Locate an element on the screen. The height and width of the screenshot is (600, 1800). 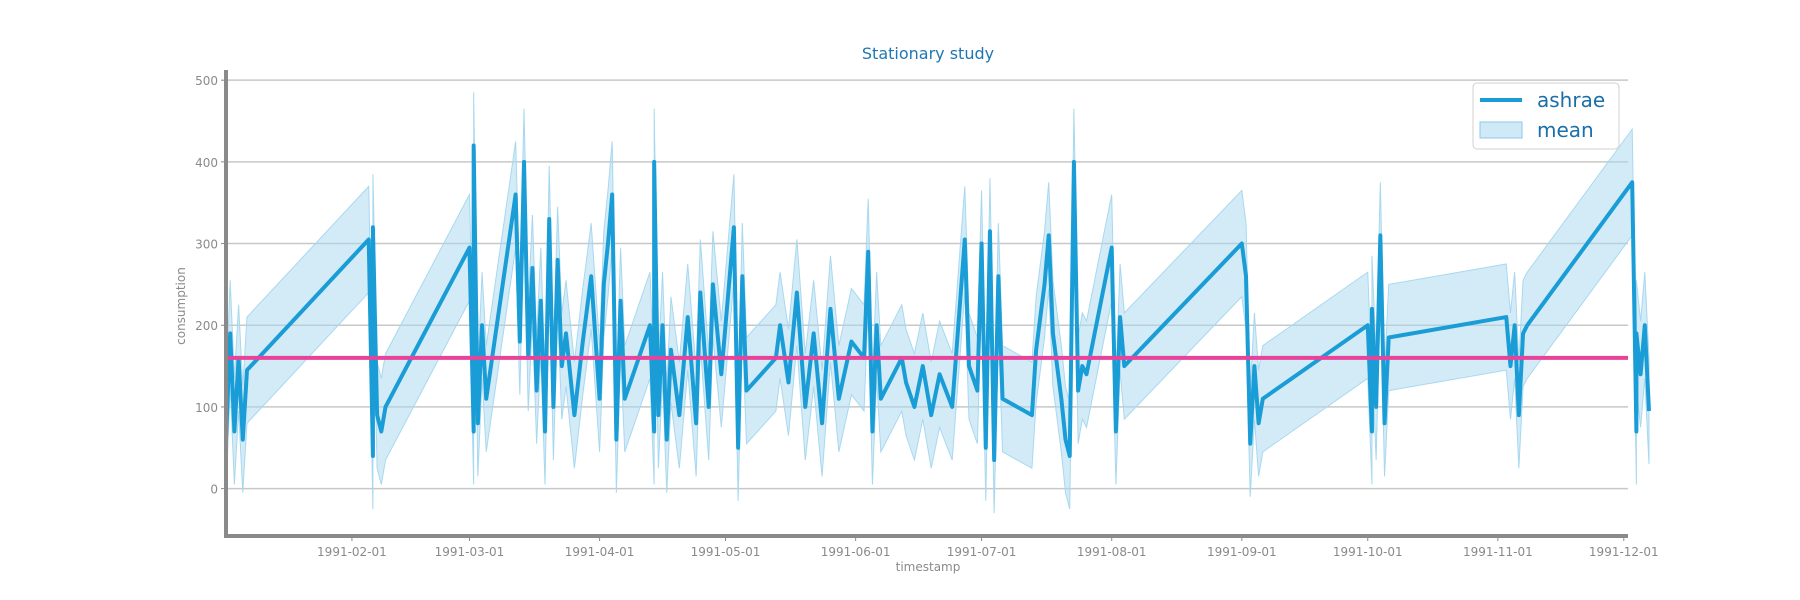
y-tick-label-3: 300 is located at coordinates (206, 245).